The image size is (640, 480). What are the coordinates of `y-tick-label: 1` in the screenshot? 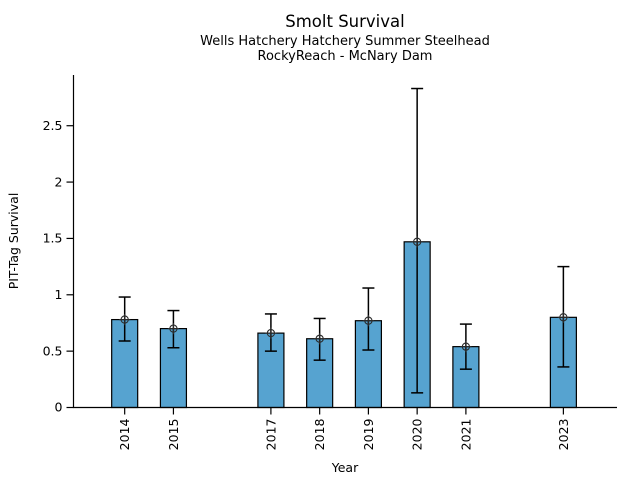 It's located at (59, 294).